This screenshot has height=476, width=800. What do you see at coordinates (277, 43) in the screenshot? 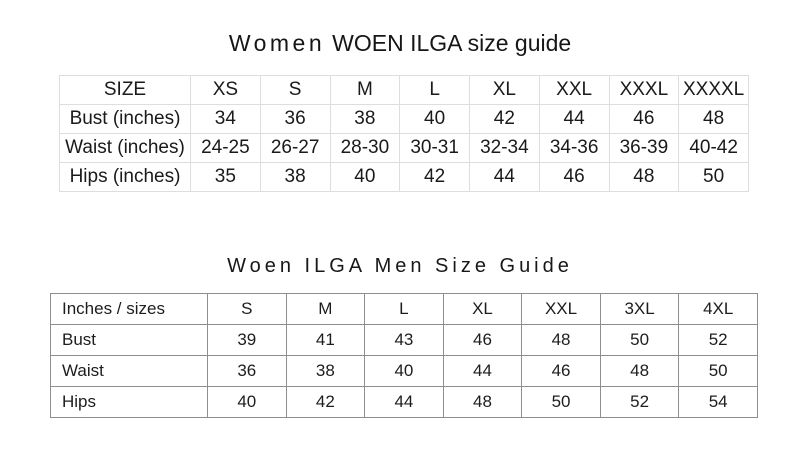
I see `women-title-word: Women` at bounding box center [277, 43].